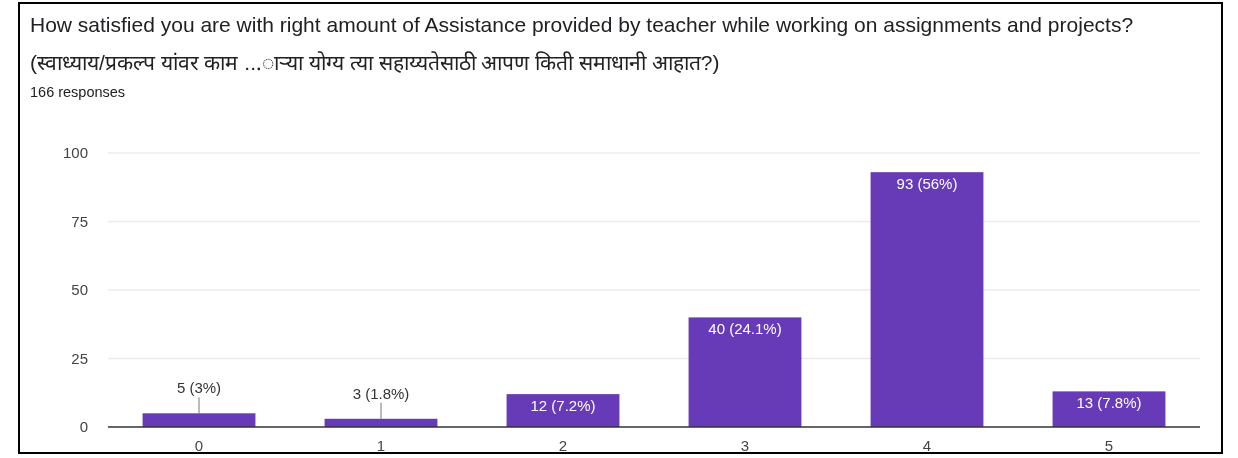 This screenshot has height=458, width=1238. What do you see at coordinates (563, 445) in the screenshot?
I see `x-tick-label: 2` at bounding box center [563, 445].